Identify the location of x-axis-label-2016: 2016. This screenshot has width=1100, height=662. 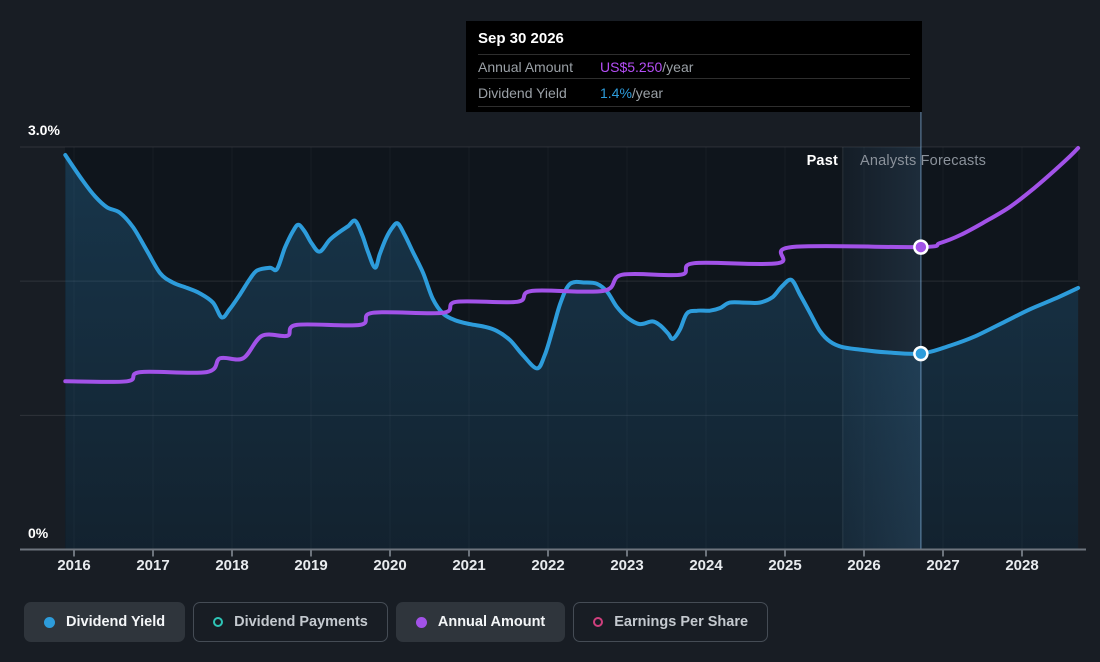
(74, 565).